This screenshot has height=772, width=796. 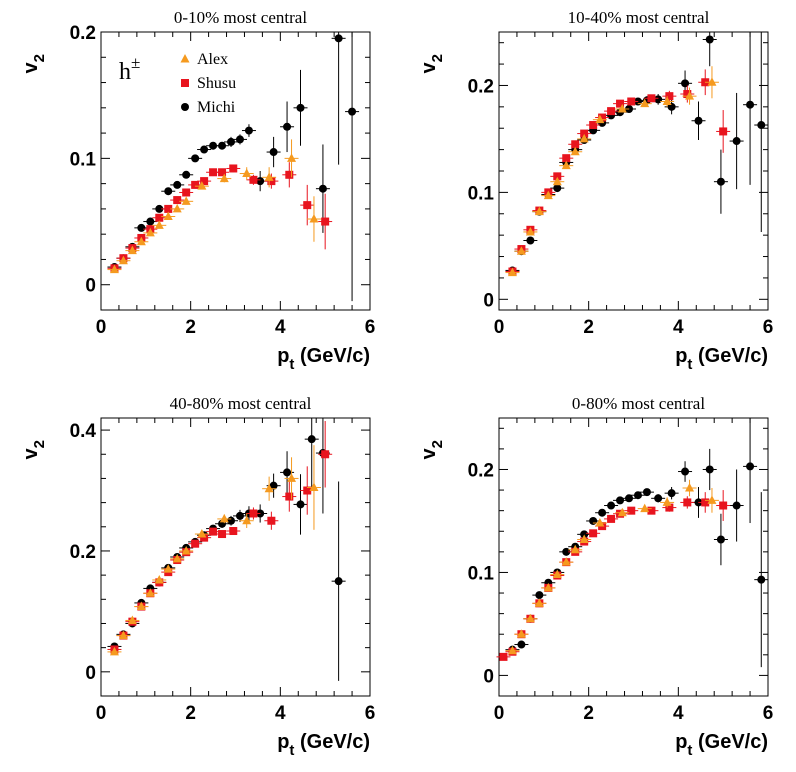 What do you see at coordinates (83, 552) in the screenshot?
I see `y-tick-label: 0.2` at bounding box center [83, 552].